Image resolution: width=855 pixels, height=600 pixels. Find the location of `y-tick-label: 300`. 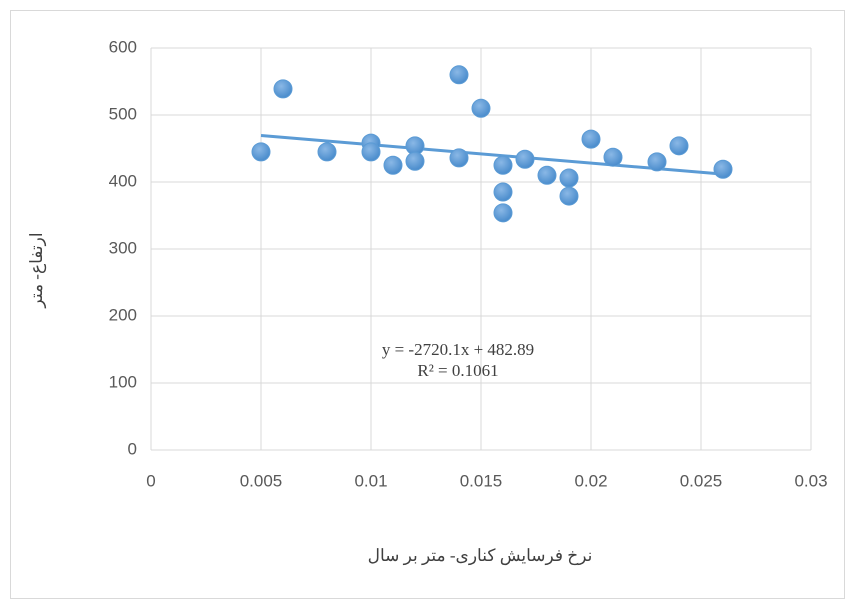

y-tick-label: 300 is located at coordinates (123, 247).